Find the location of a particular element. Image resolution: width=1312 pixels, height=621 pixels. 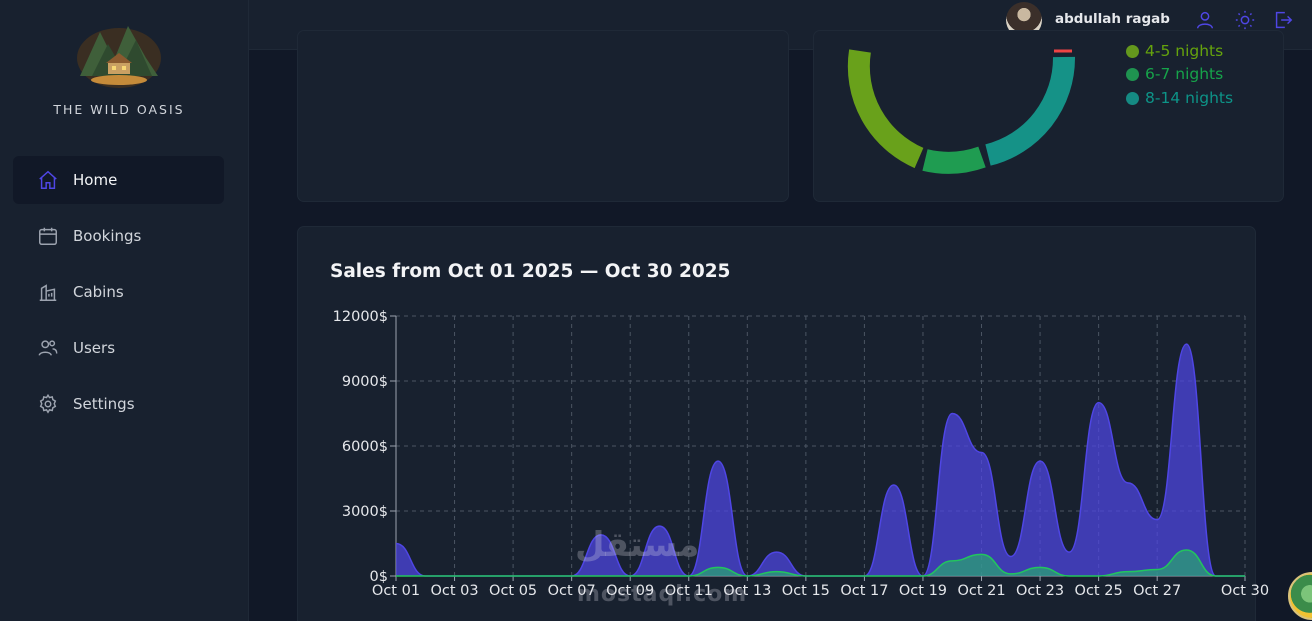

legend-item: 8-14 nights is located at coordinates (1179, 98).